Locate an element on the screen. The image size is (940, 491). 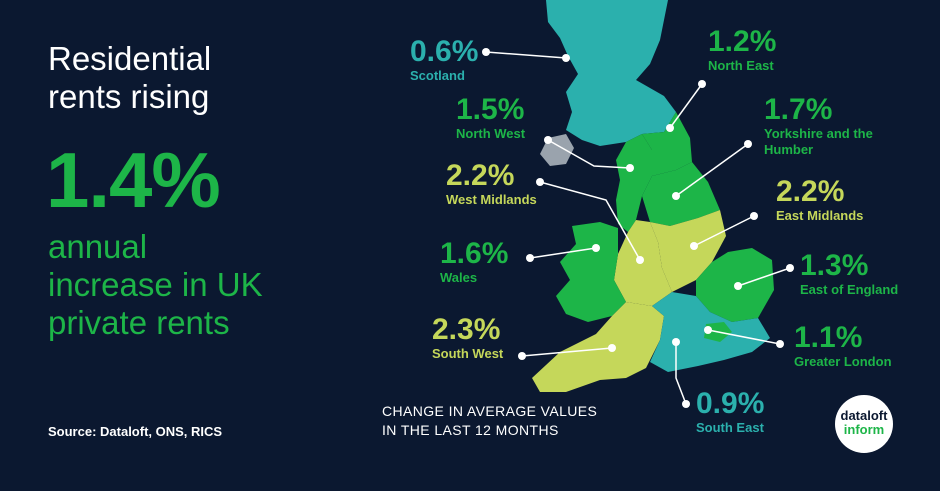
dot-south-east-region is located at coordinates (676, 342).